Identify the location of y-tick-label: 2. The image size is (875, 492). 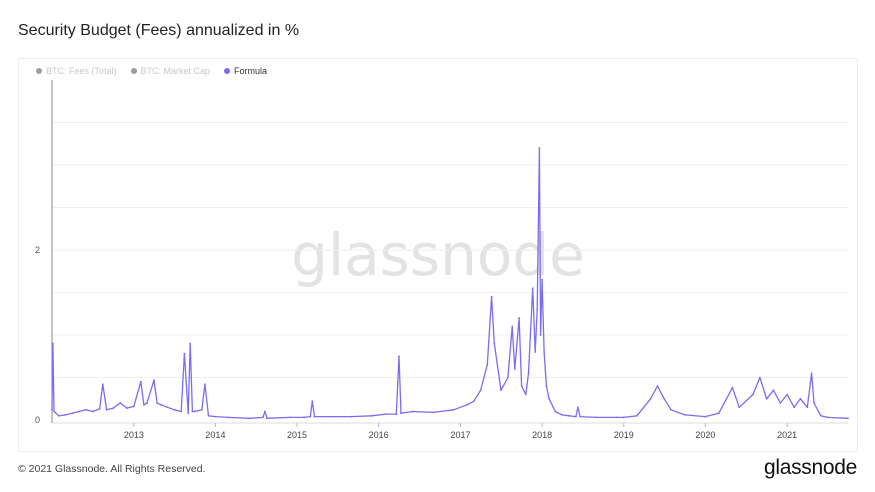
(37, 250).